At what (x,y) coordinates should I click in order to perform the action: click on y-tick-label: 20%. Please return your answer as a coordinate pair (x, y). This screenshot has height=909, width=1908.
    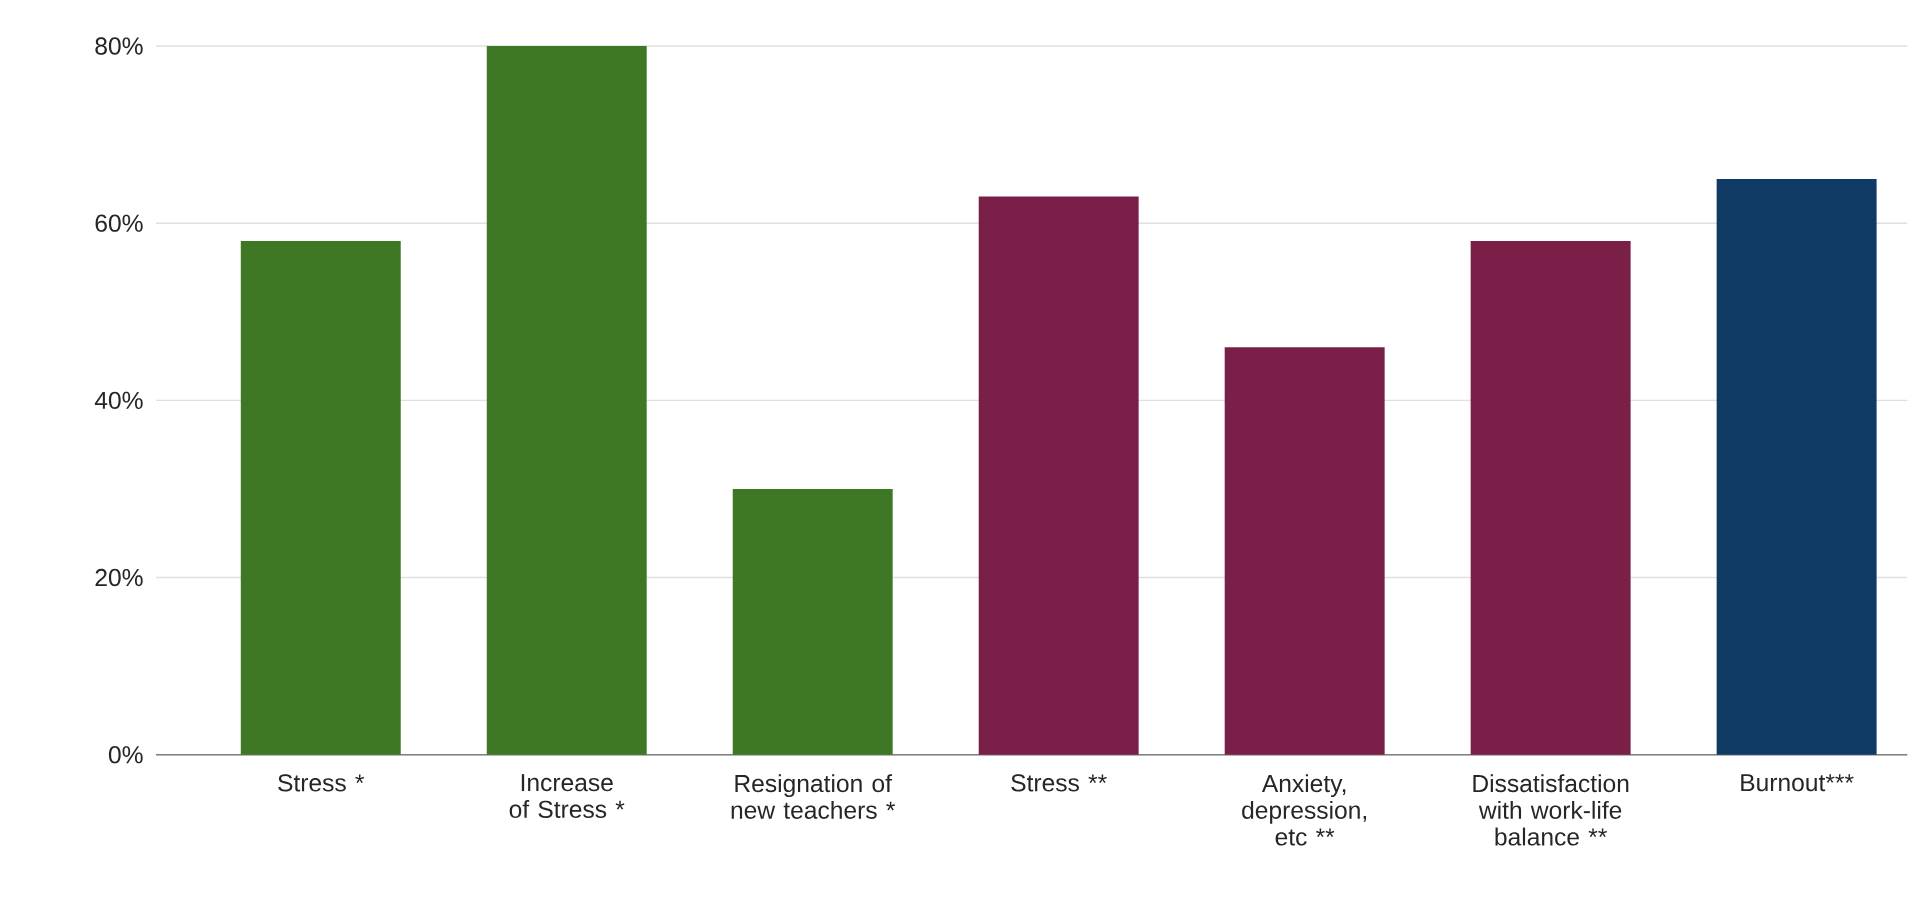
    Looking at the image, I should click on (119, 578).